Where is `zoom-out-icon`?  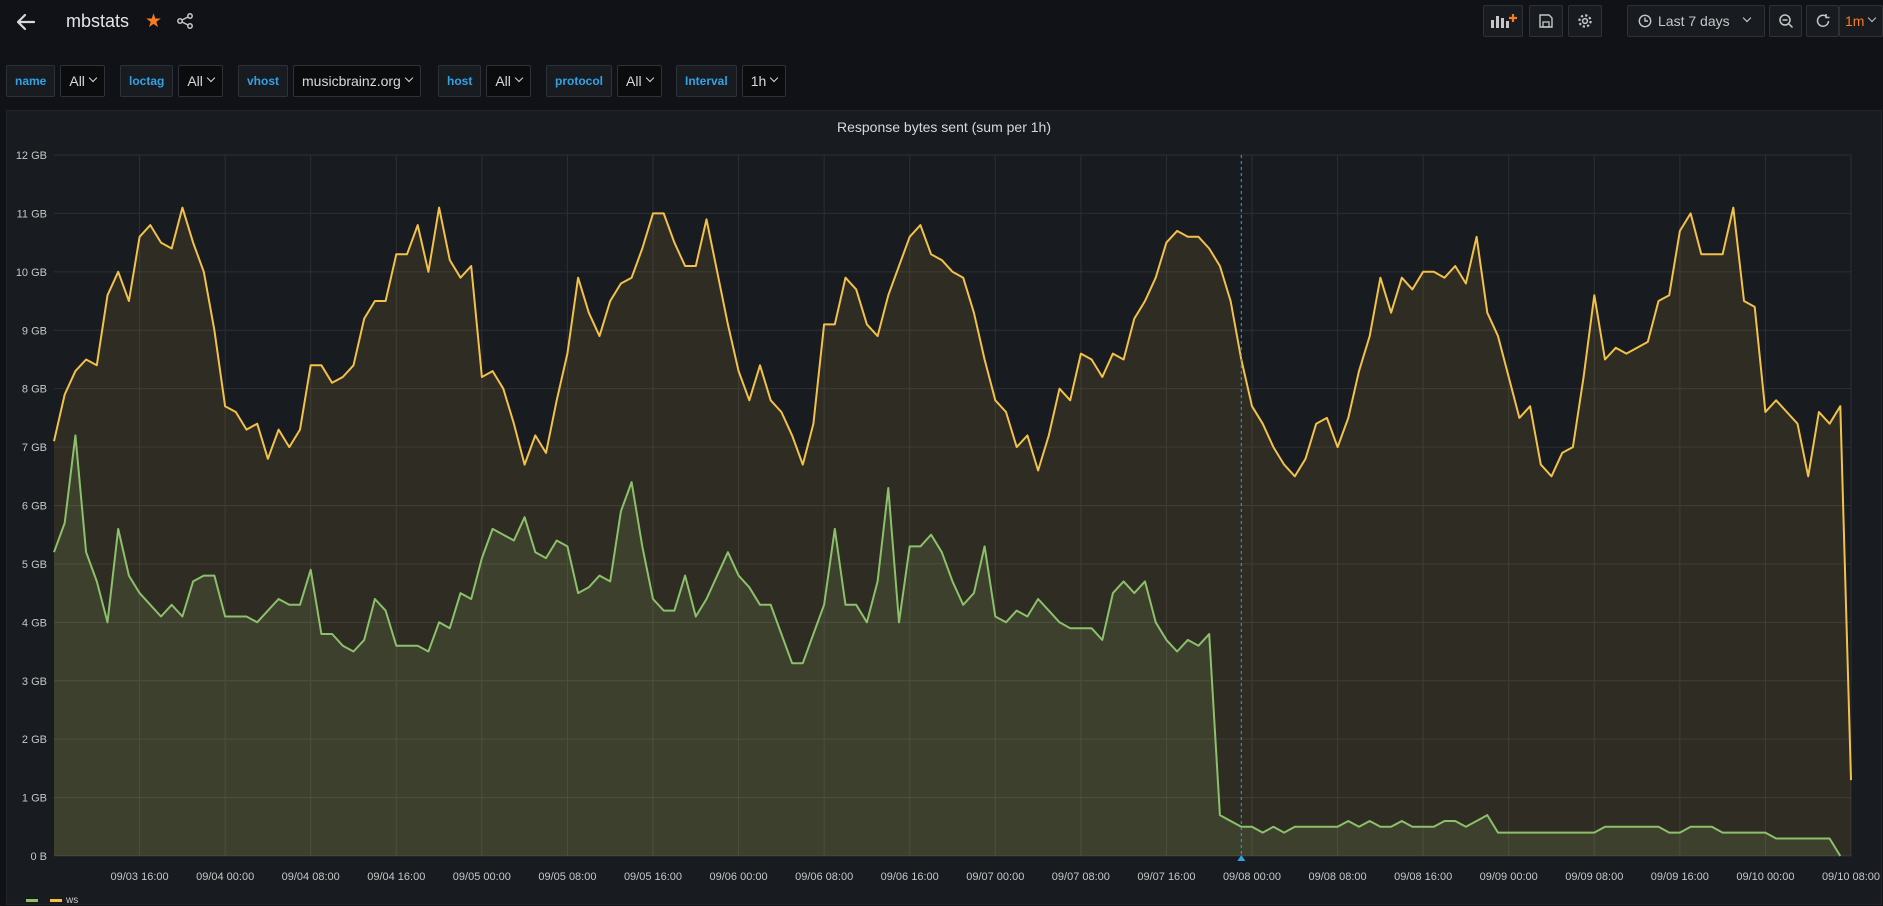
zoom-out-icon is located at coordinates (1785, 21).